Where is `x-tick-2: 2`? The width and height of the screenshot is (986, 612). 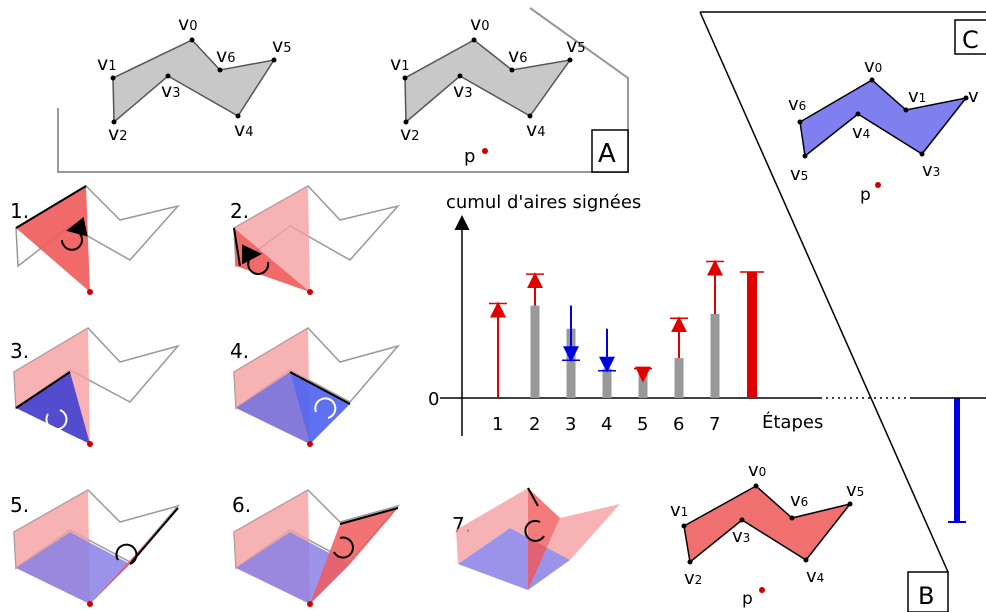
x-tick-2: 2 is located at coordinates (534, 424).